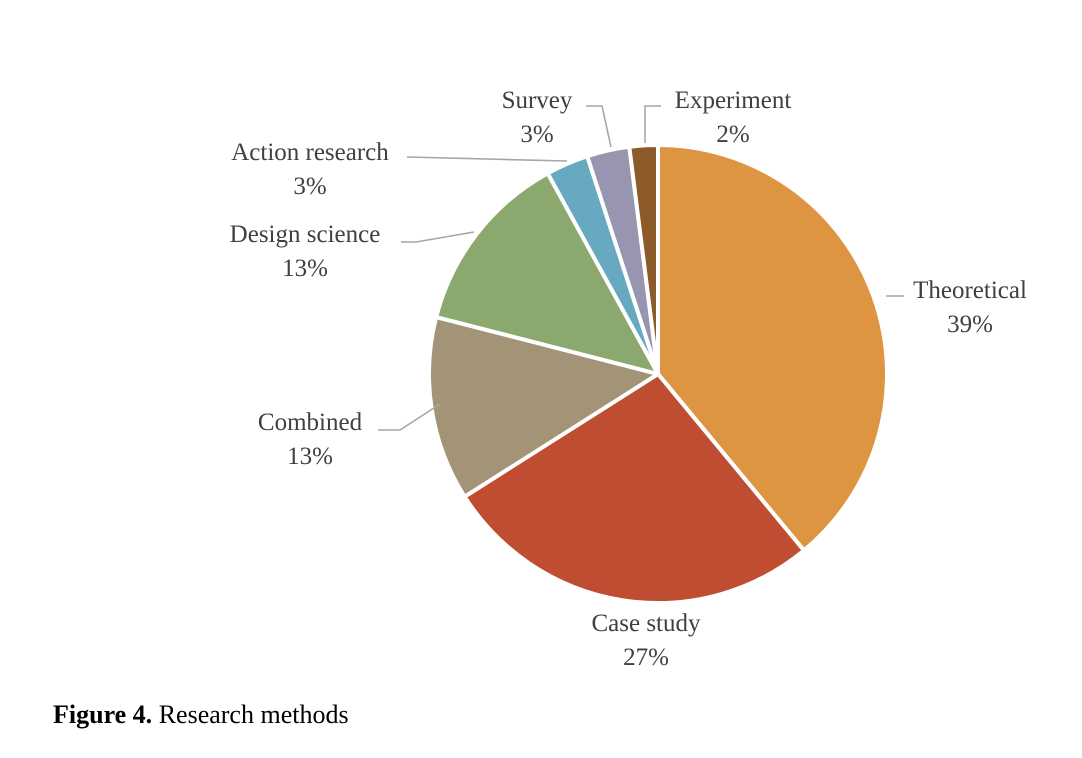  Describe the element at coordinates (970, 290) in the screenshot. I see `slice-label-theoretical: Theoretical` at that location.